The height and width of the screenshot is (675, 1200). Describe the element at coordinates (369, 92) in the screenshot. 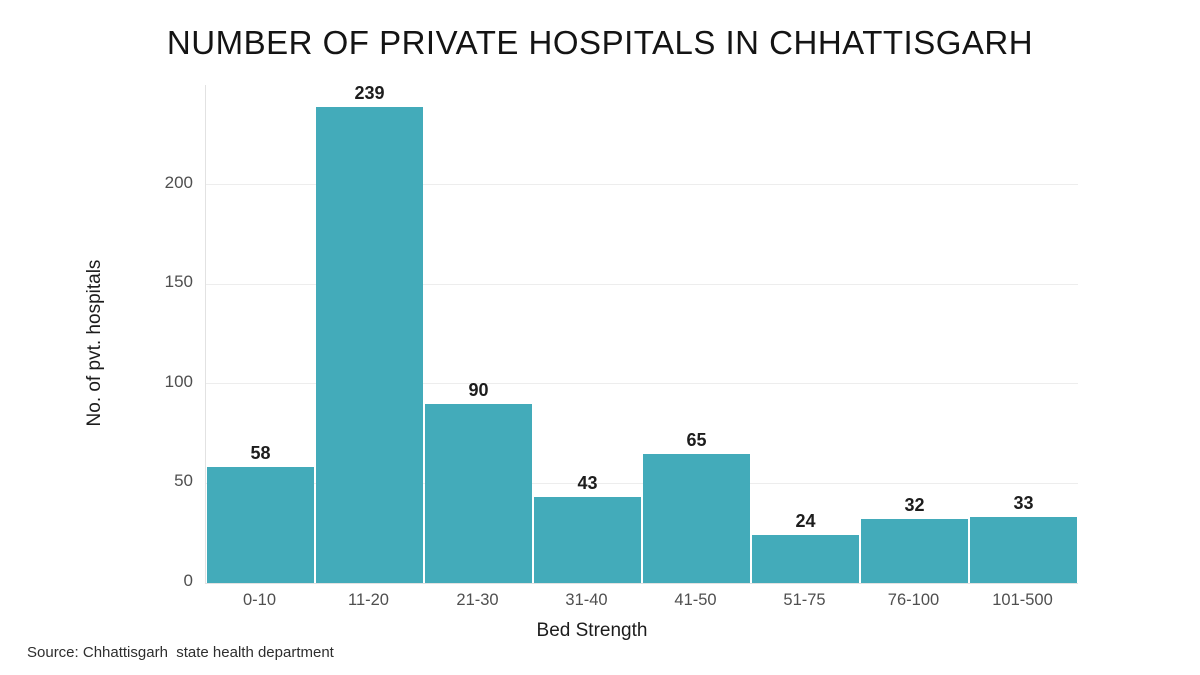

I see `bar-value-label-11-20: 239` at that location.